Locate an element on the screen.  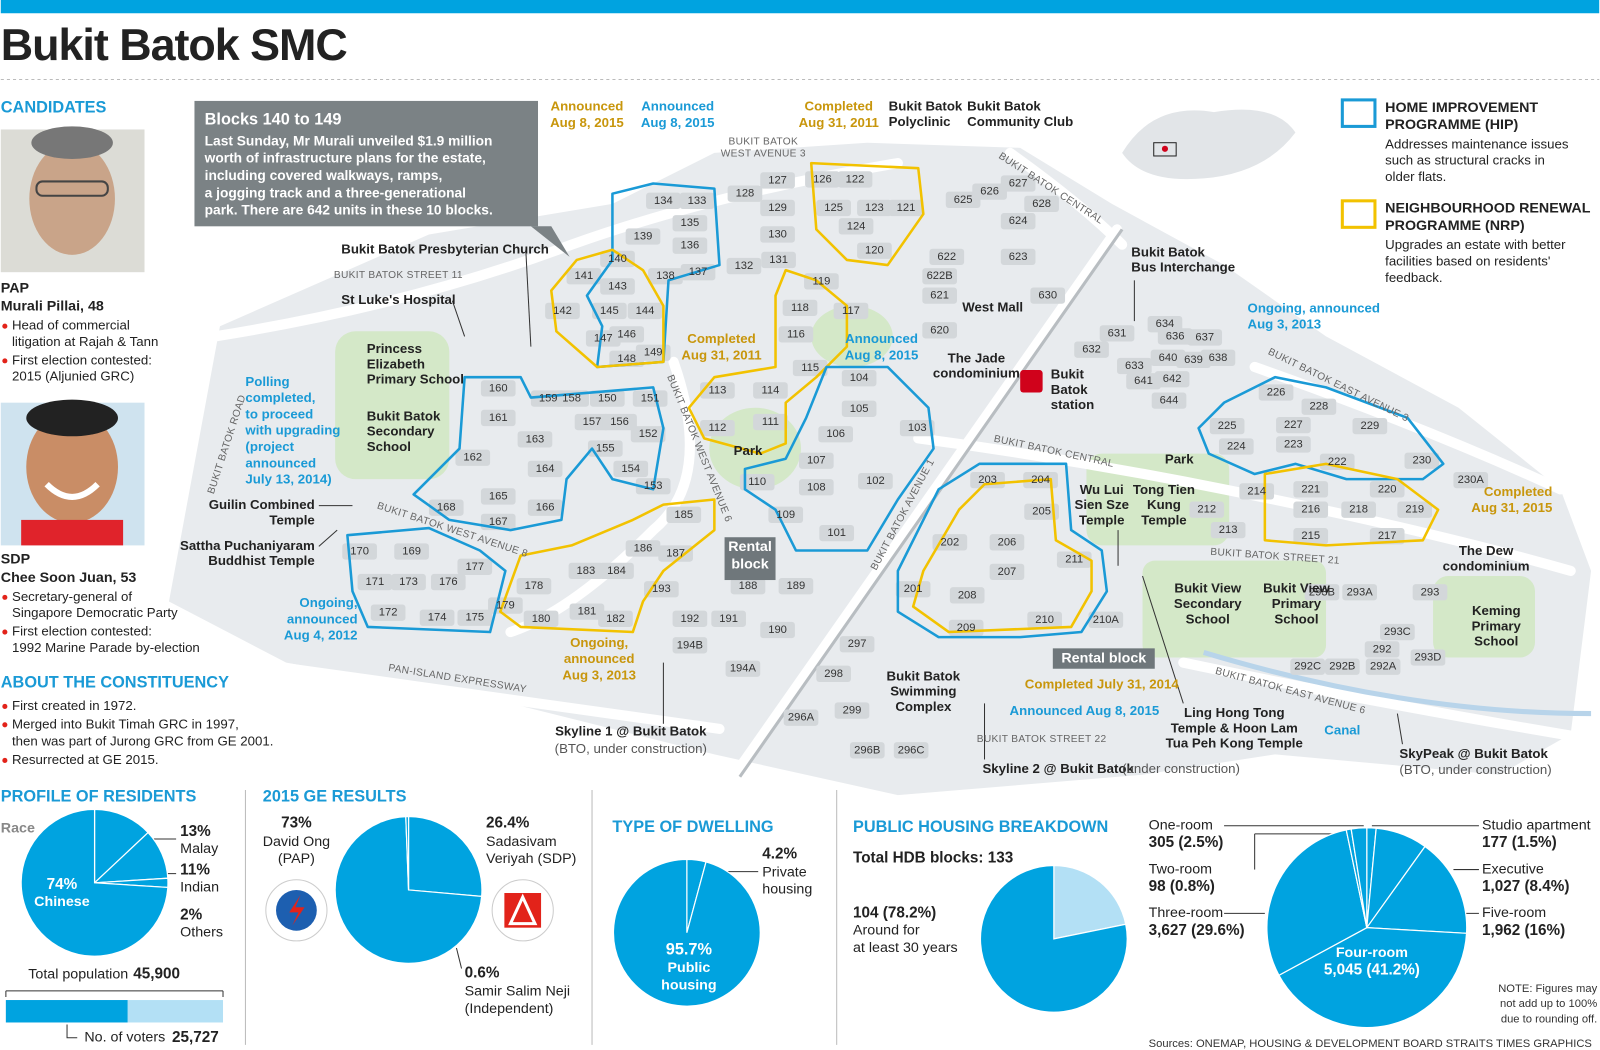
block-number: 109 is located at coordinates (785, 515).